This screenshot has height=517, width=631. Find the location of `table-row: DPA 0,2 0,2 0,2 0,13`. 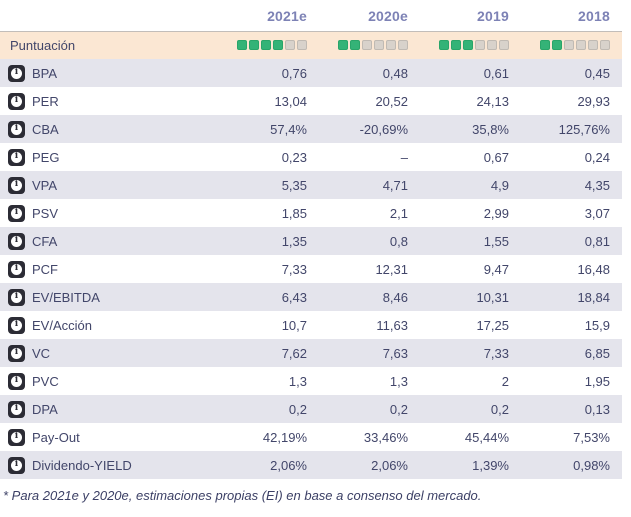

table-row: DPA 0,2 0,2 0,2 0,13 is located at coordinates (311, 409).